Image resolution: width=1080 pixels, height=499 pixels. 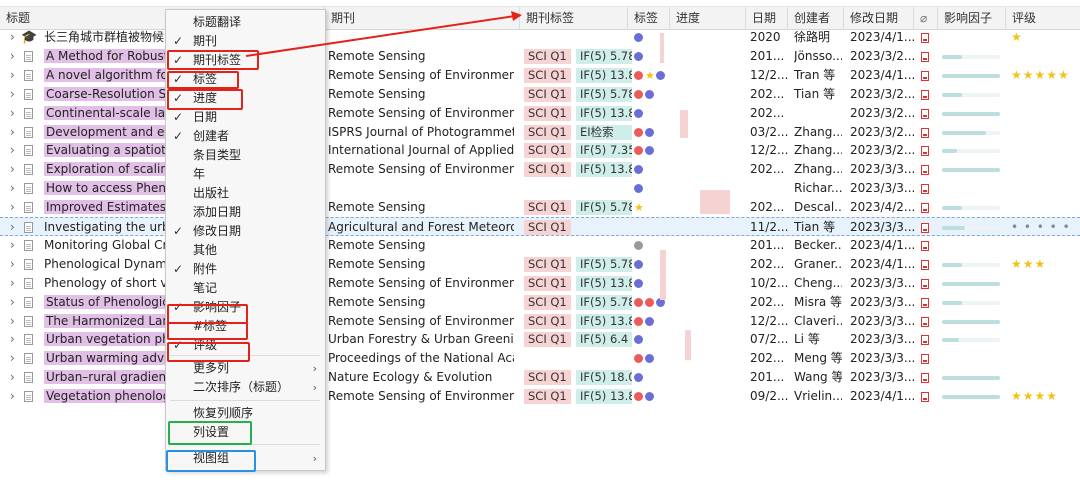 I want to click on menu-item: 出版社, so click(x=245, y=193).